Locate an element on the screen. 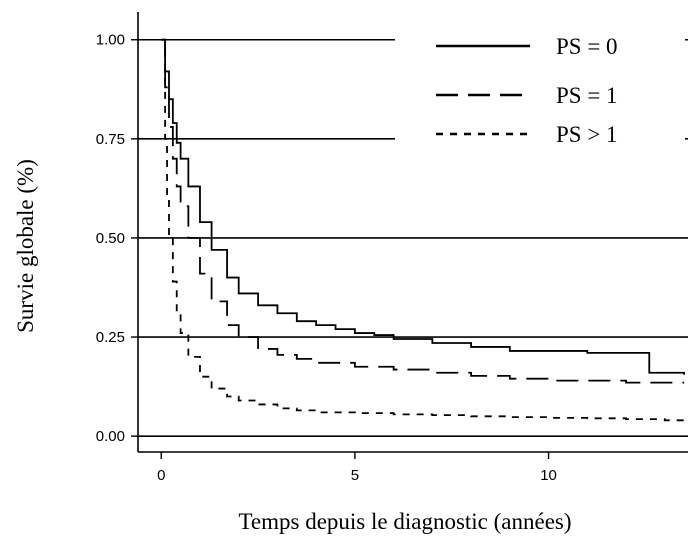 The height and width of the screenshot is (543, 694). y-axis-title: Survie globale (%) is located at coordinates (25, 246).